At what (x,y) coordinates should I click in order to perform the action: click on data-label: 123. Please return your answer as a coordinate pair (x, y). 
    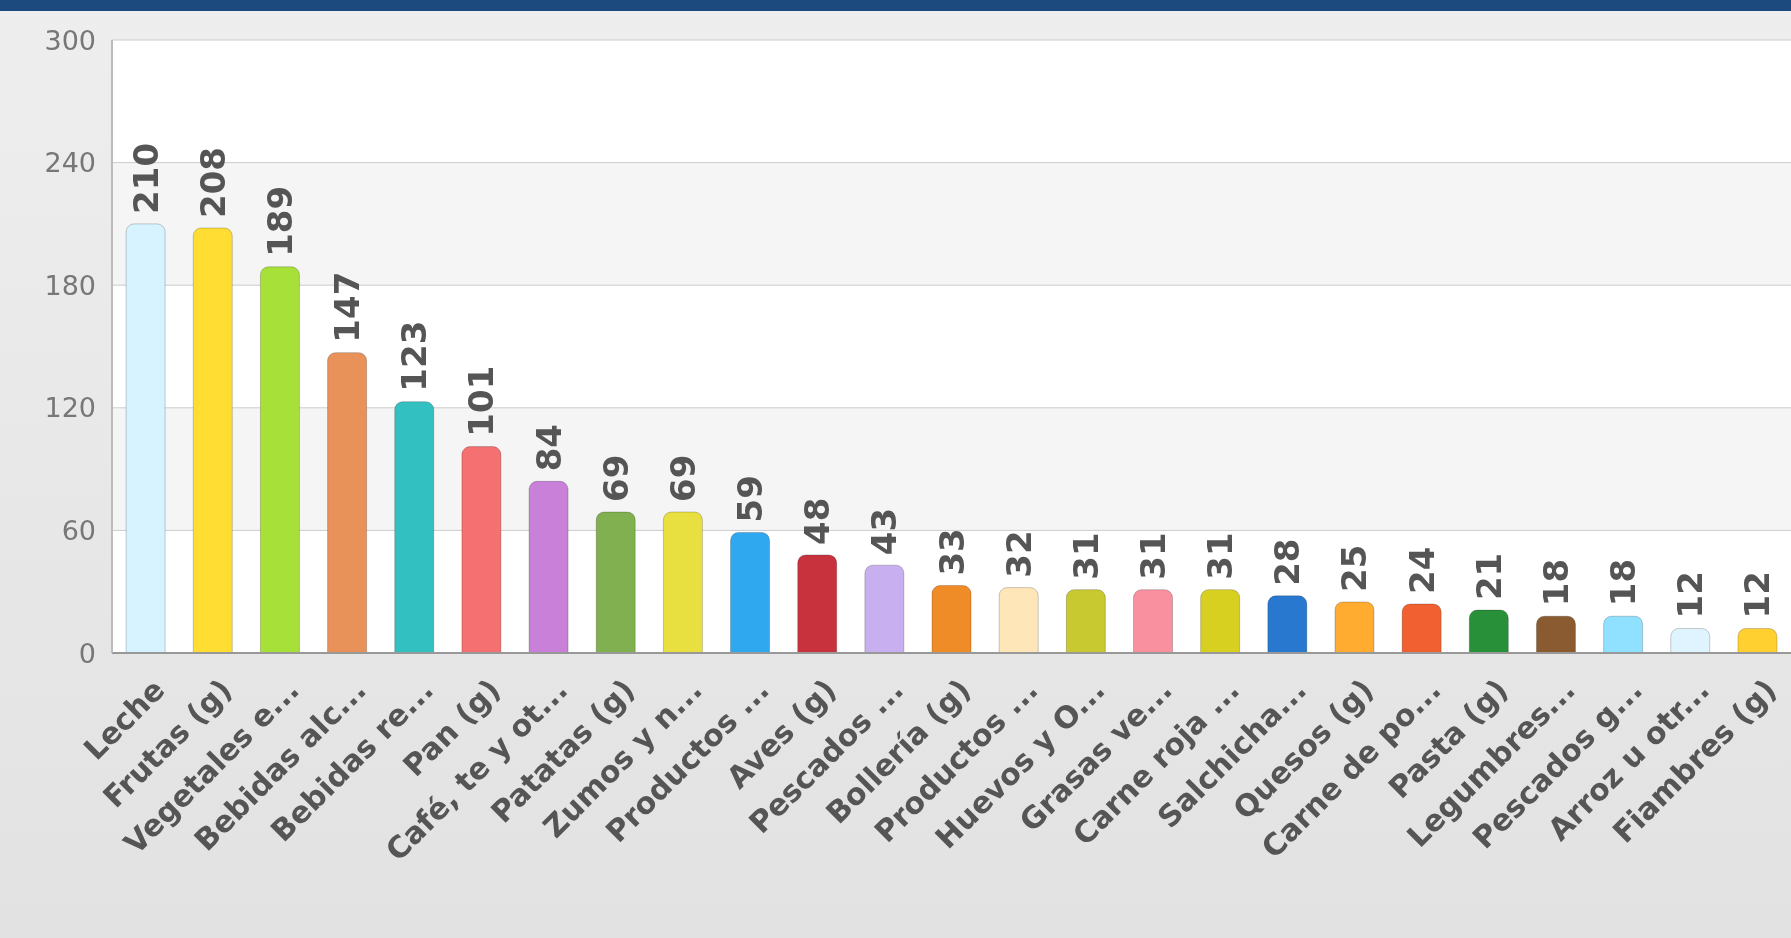
    Looking at the image, I should click on (414, 356).